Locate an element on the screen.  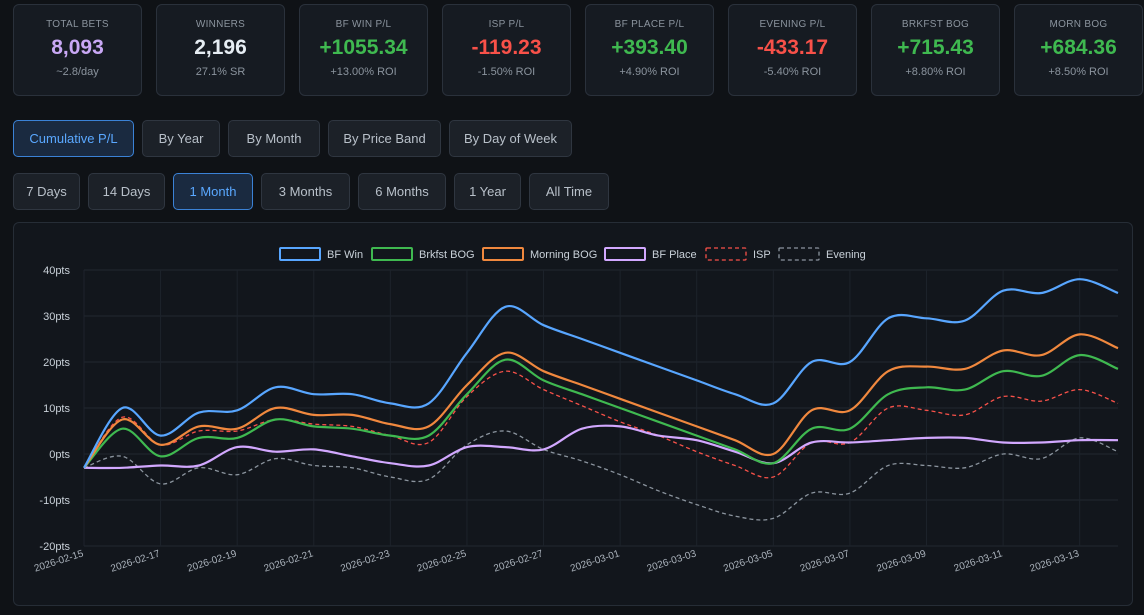
stat-card-morn-bog: MORN BOG +684.36 +8.50% ROI is located at coordinates (1078, 50).